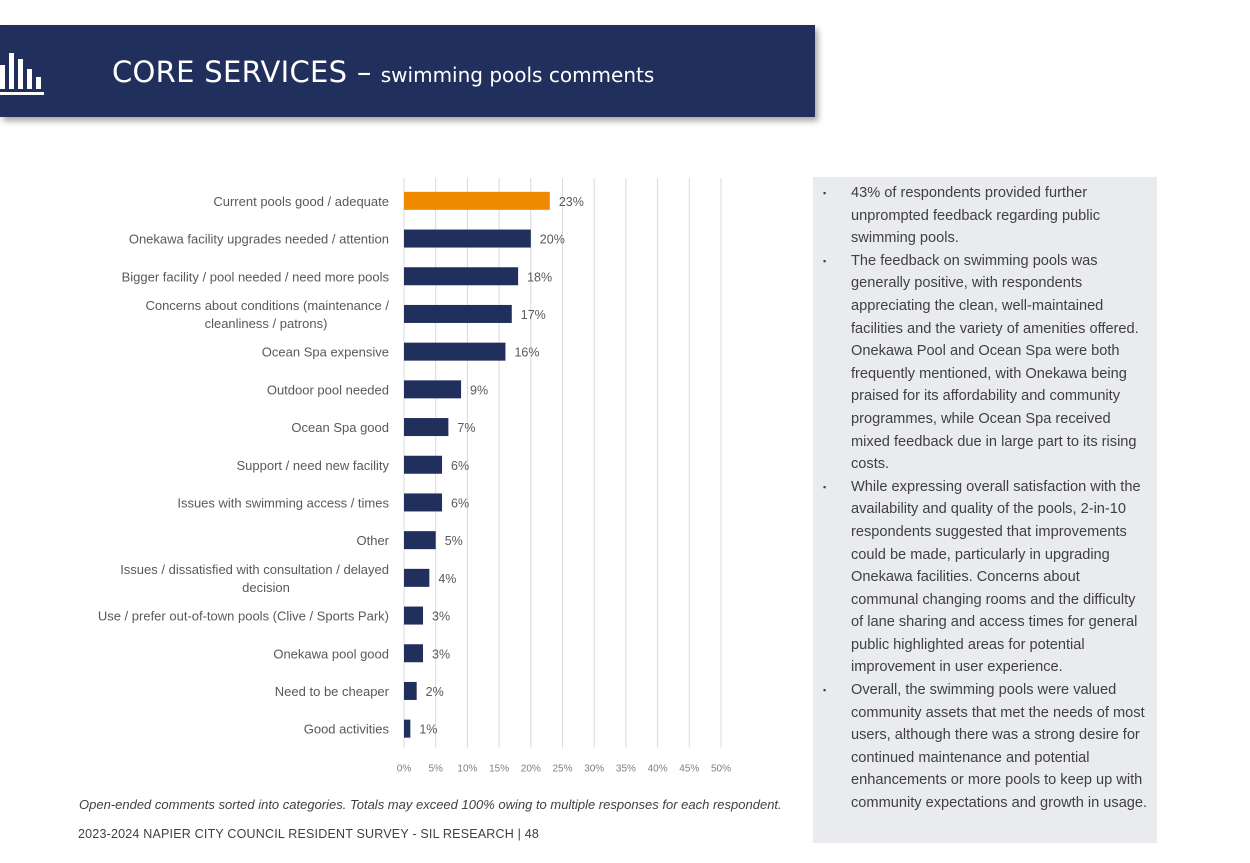 This screenshot has width=1250, height=863. Describe the element at coordinates (242, 72) in the screenshot. I see `title-main: CORE SERVICES –` at that location.